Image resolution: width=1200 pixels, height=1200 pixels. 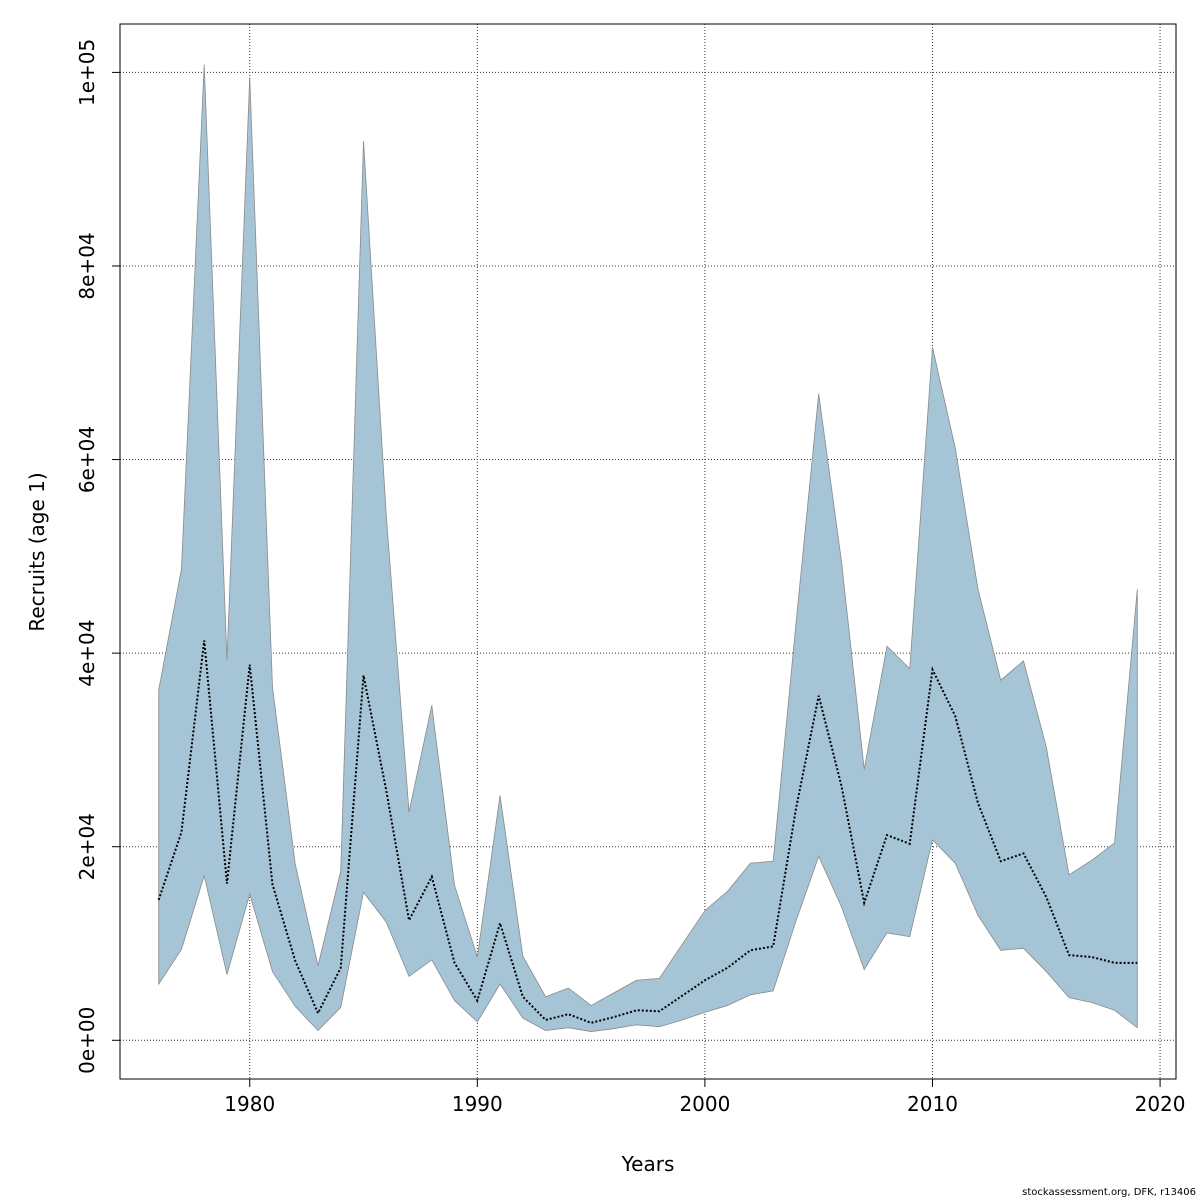 I want to click on y-tick-label: 0e+00, so click(x=87, y=1040).